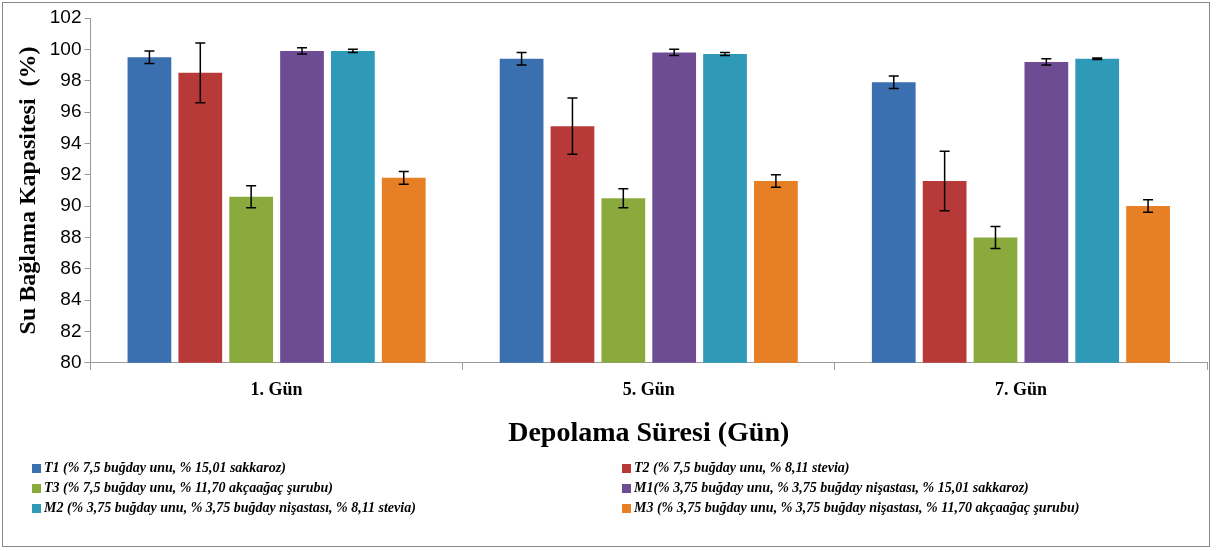 This screenshot has width=1219, height=551. What do you see at coordinates (71, 173) in the screenshot?
I see `y-tick-label: 92` at bounding box center [71, 173].